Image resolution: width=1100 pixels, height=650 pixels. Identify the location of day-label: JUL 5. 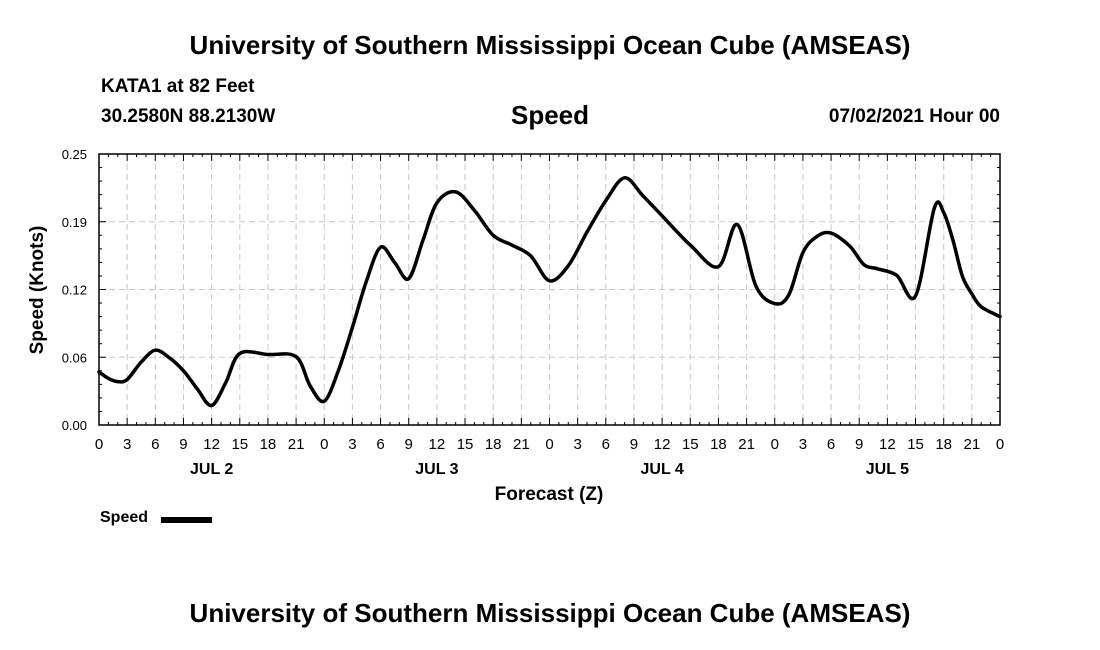
(887, 469).